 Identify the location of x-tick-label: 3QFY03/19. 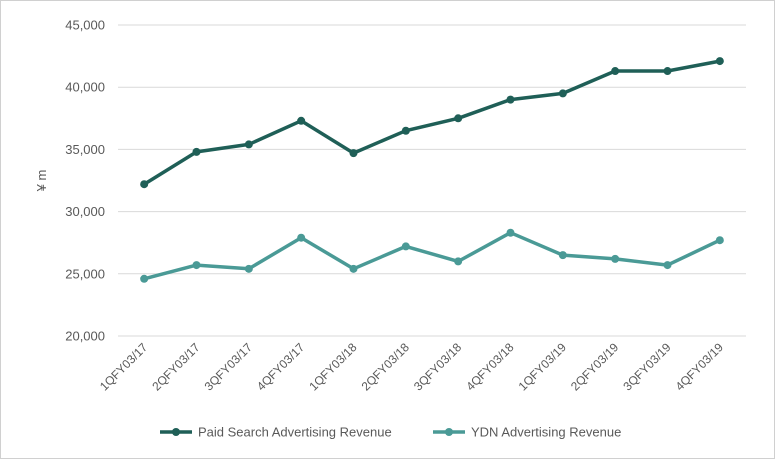
(647, 367).